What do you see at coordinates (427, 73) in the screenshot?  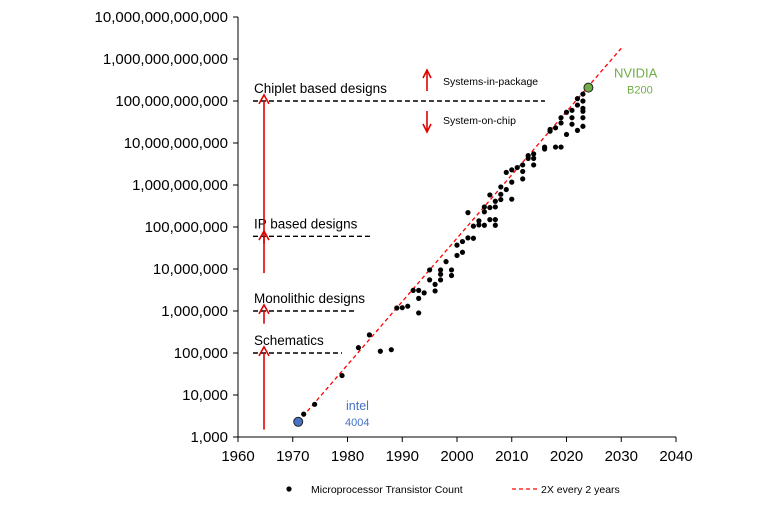 I see `up-arrow-head` at bounding box center [427, 73].